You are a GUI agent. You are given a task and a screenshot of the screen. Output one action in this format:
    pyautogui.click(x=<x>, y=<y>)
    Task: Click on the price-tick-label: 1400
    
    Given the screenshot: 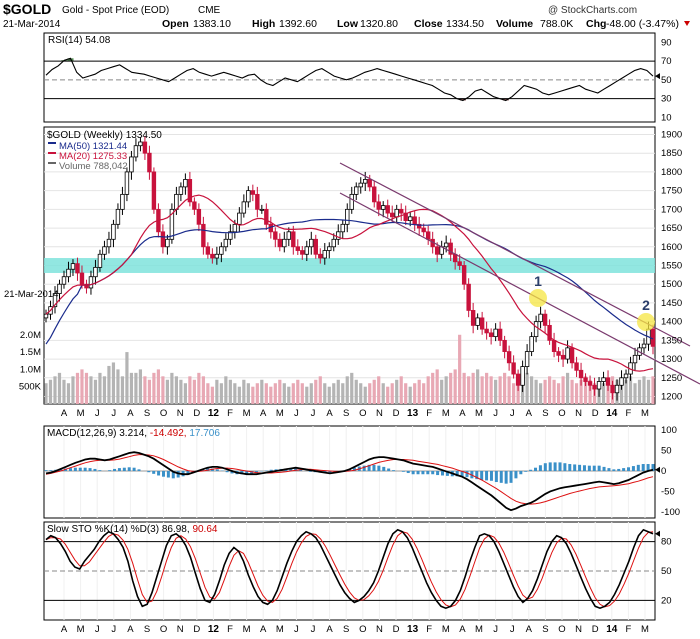 What is the action you would take?
    pyautogui.click(x=671, y=322)
    